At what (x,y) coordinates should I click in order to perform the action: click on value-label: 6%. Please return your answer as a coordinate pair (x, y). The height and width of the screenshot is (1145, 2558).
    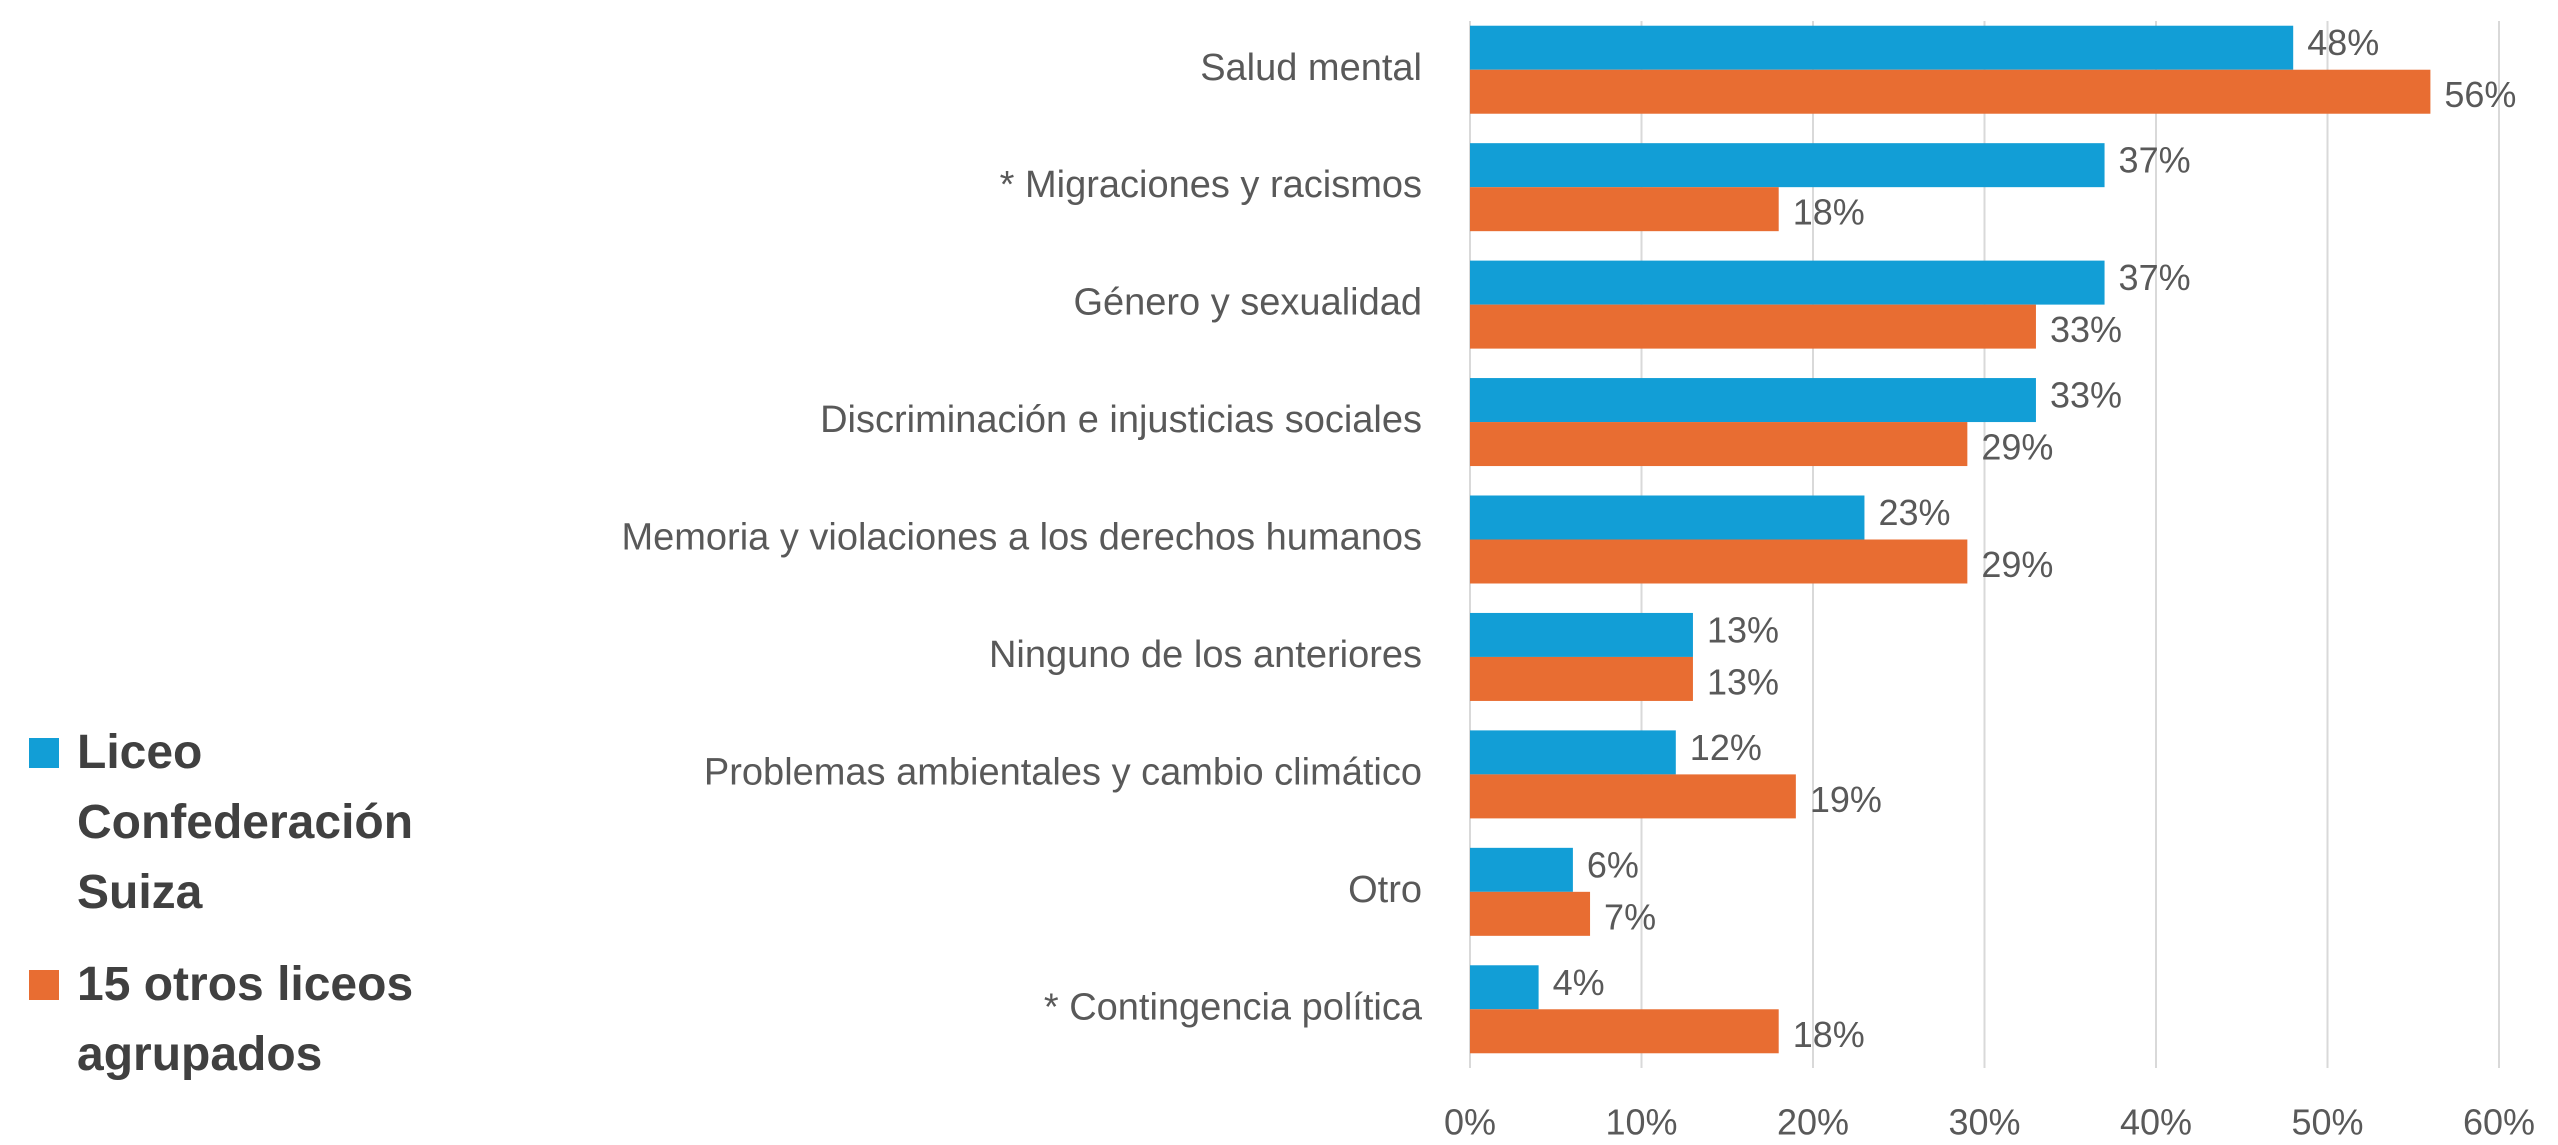
    Looking at the image, I should click on (1613, 864).